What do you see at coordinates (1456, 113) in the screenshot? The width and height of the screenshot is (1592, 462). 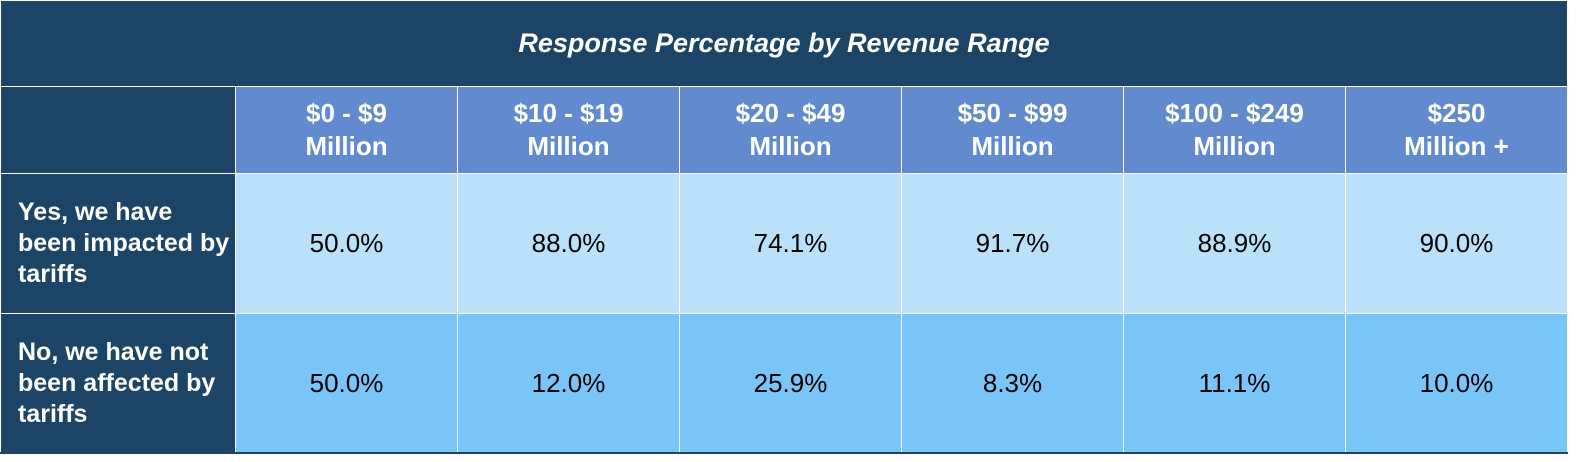 I see `column-header-line: $250` at bounding box center [1456, 113].